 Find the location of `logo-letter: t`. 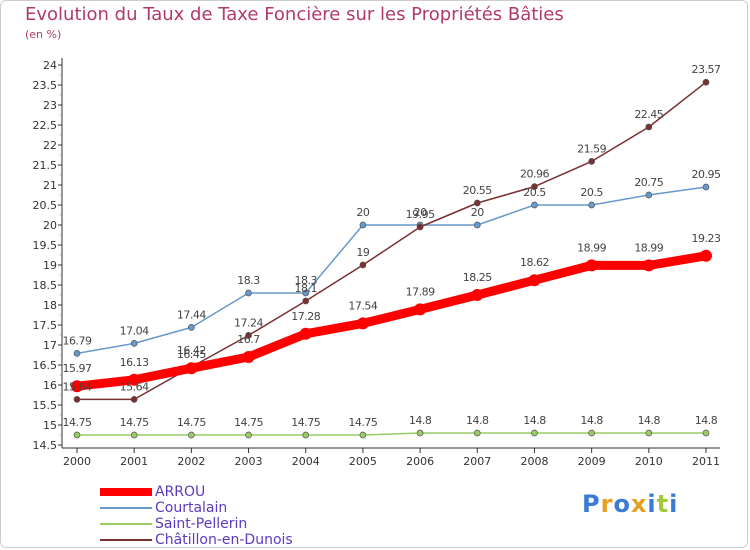

logo-letter: t is located at coordinates (663, 504).